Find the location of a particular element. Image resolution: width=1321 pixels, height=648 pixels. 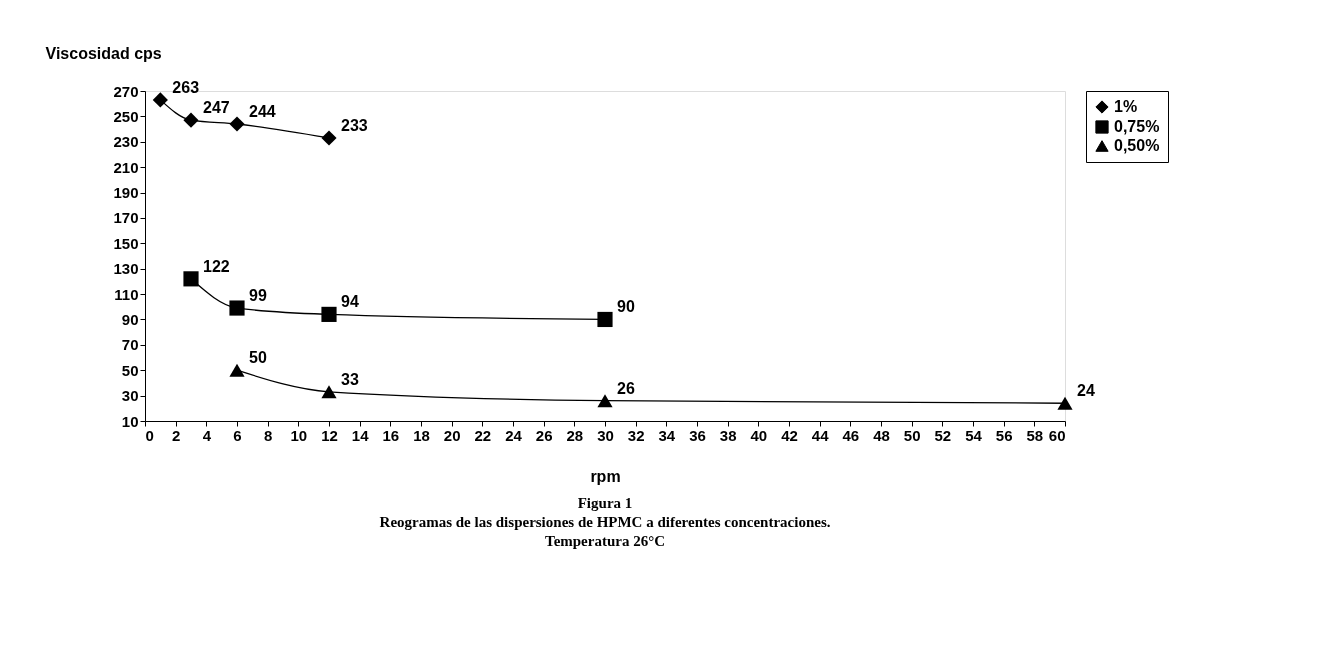

data-label: 263 is located at coordinates (186, 87).